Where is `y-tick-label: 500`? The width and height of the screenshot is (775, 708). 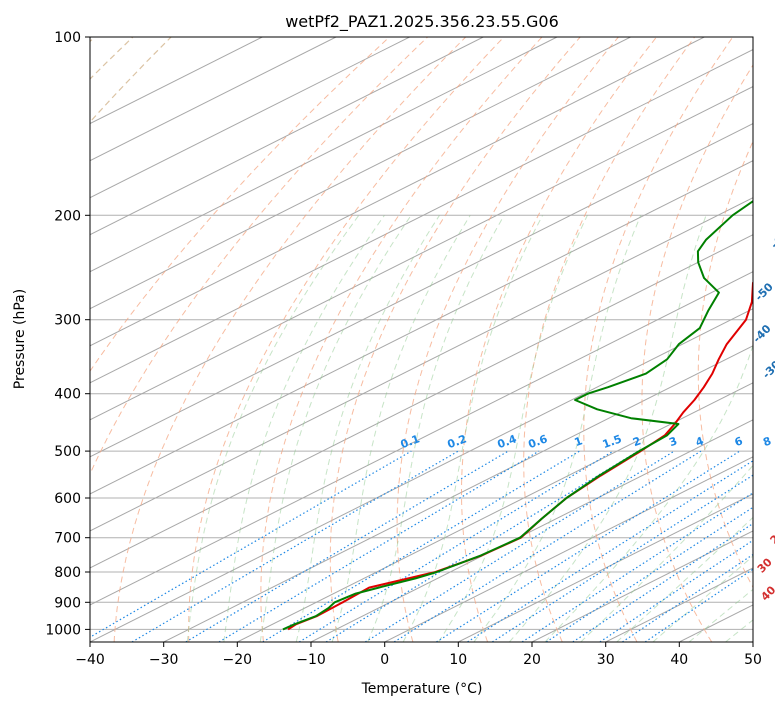 y-tick-label: 500 is located at coordinates (67, 452).